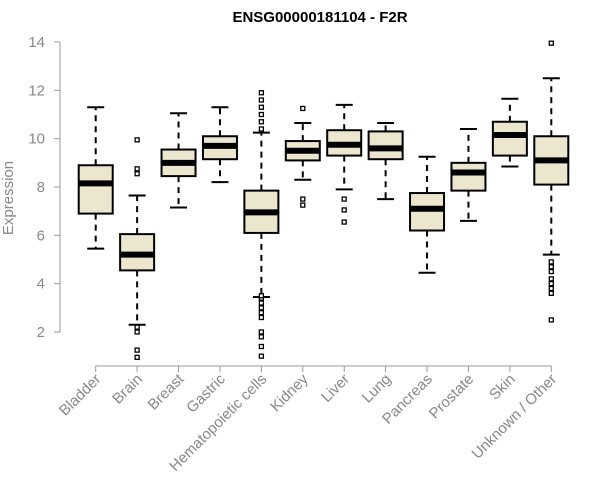 The image size is (600, 500). I want to click on y-tick-label: 2, so click(41, 332).